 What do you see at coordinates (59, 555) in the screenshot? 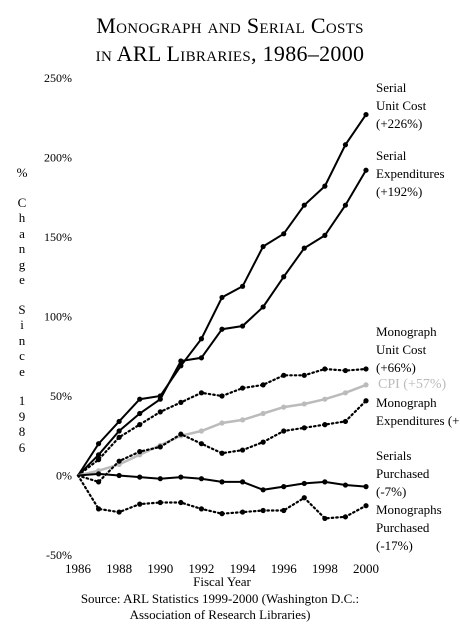
I see `y-tick-label: -50%` at bounding box center [59, 555].